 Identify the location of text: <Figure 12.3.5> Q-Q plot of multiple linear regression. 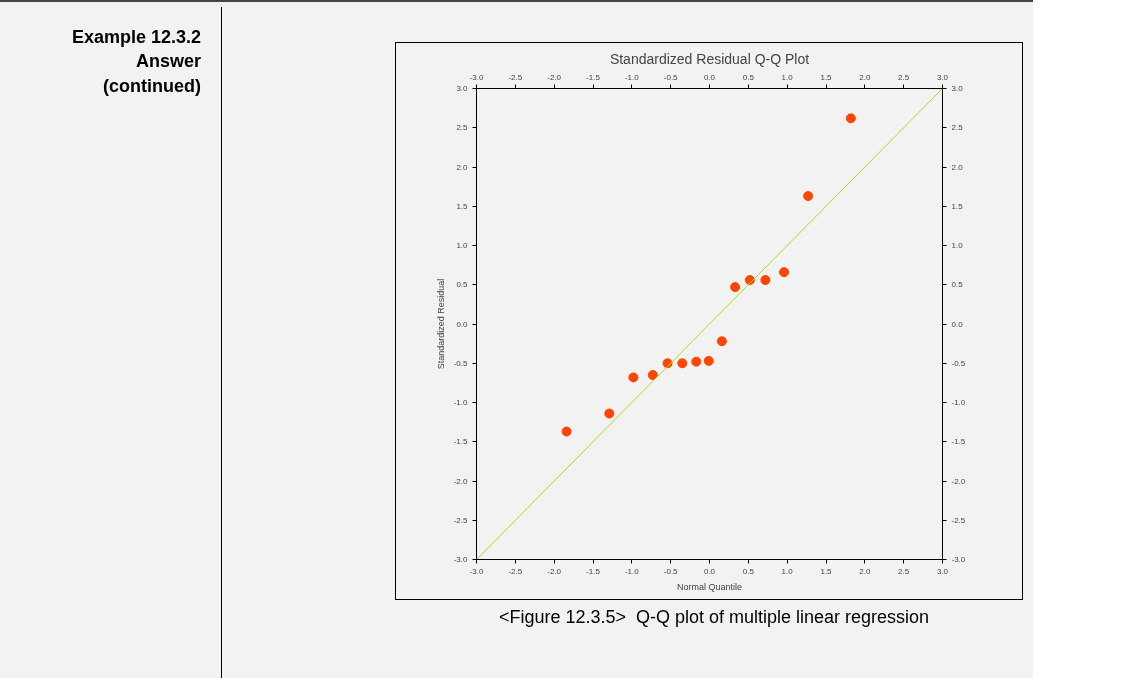
(714, 617).